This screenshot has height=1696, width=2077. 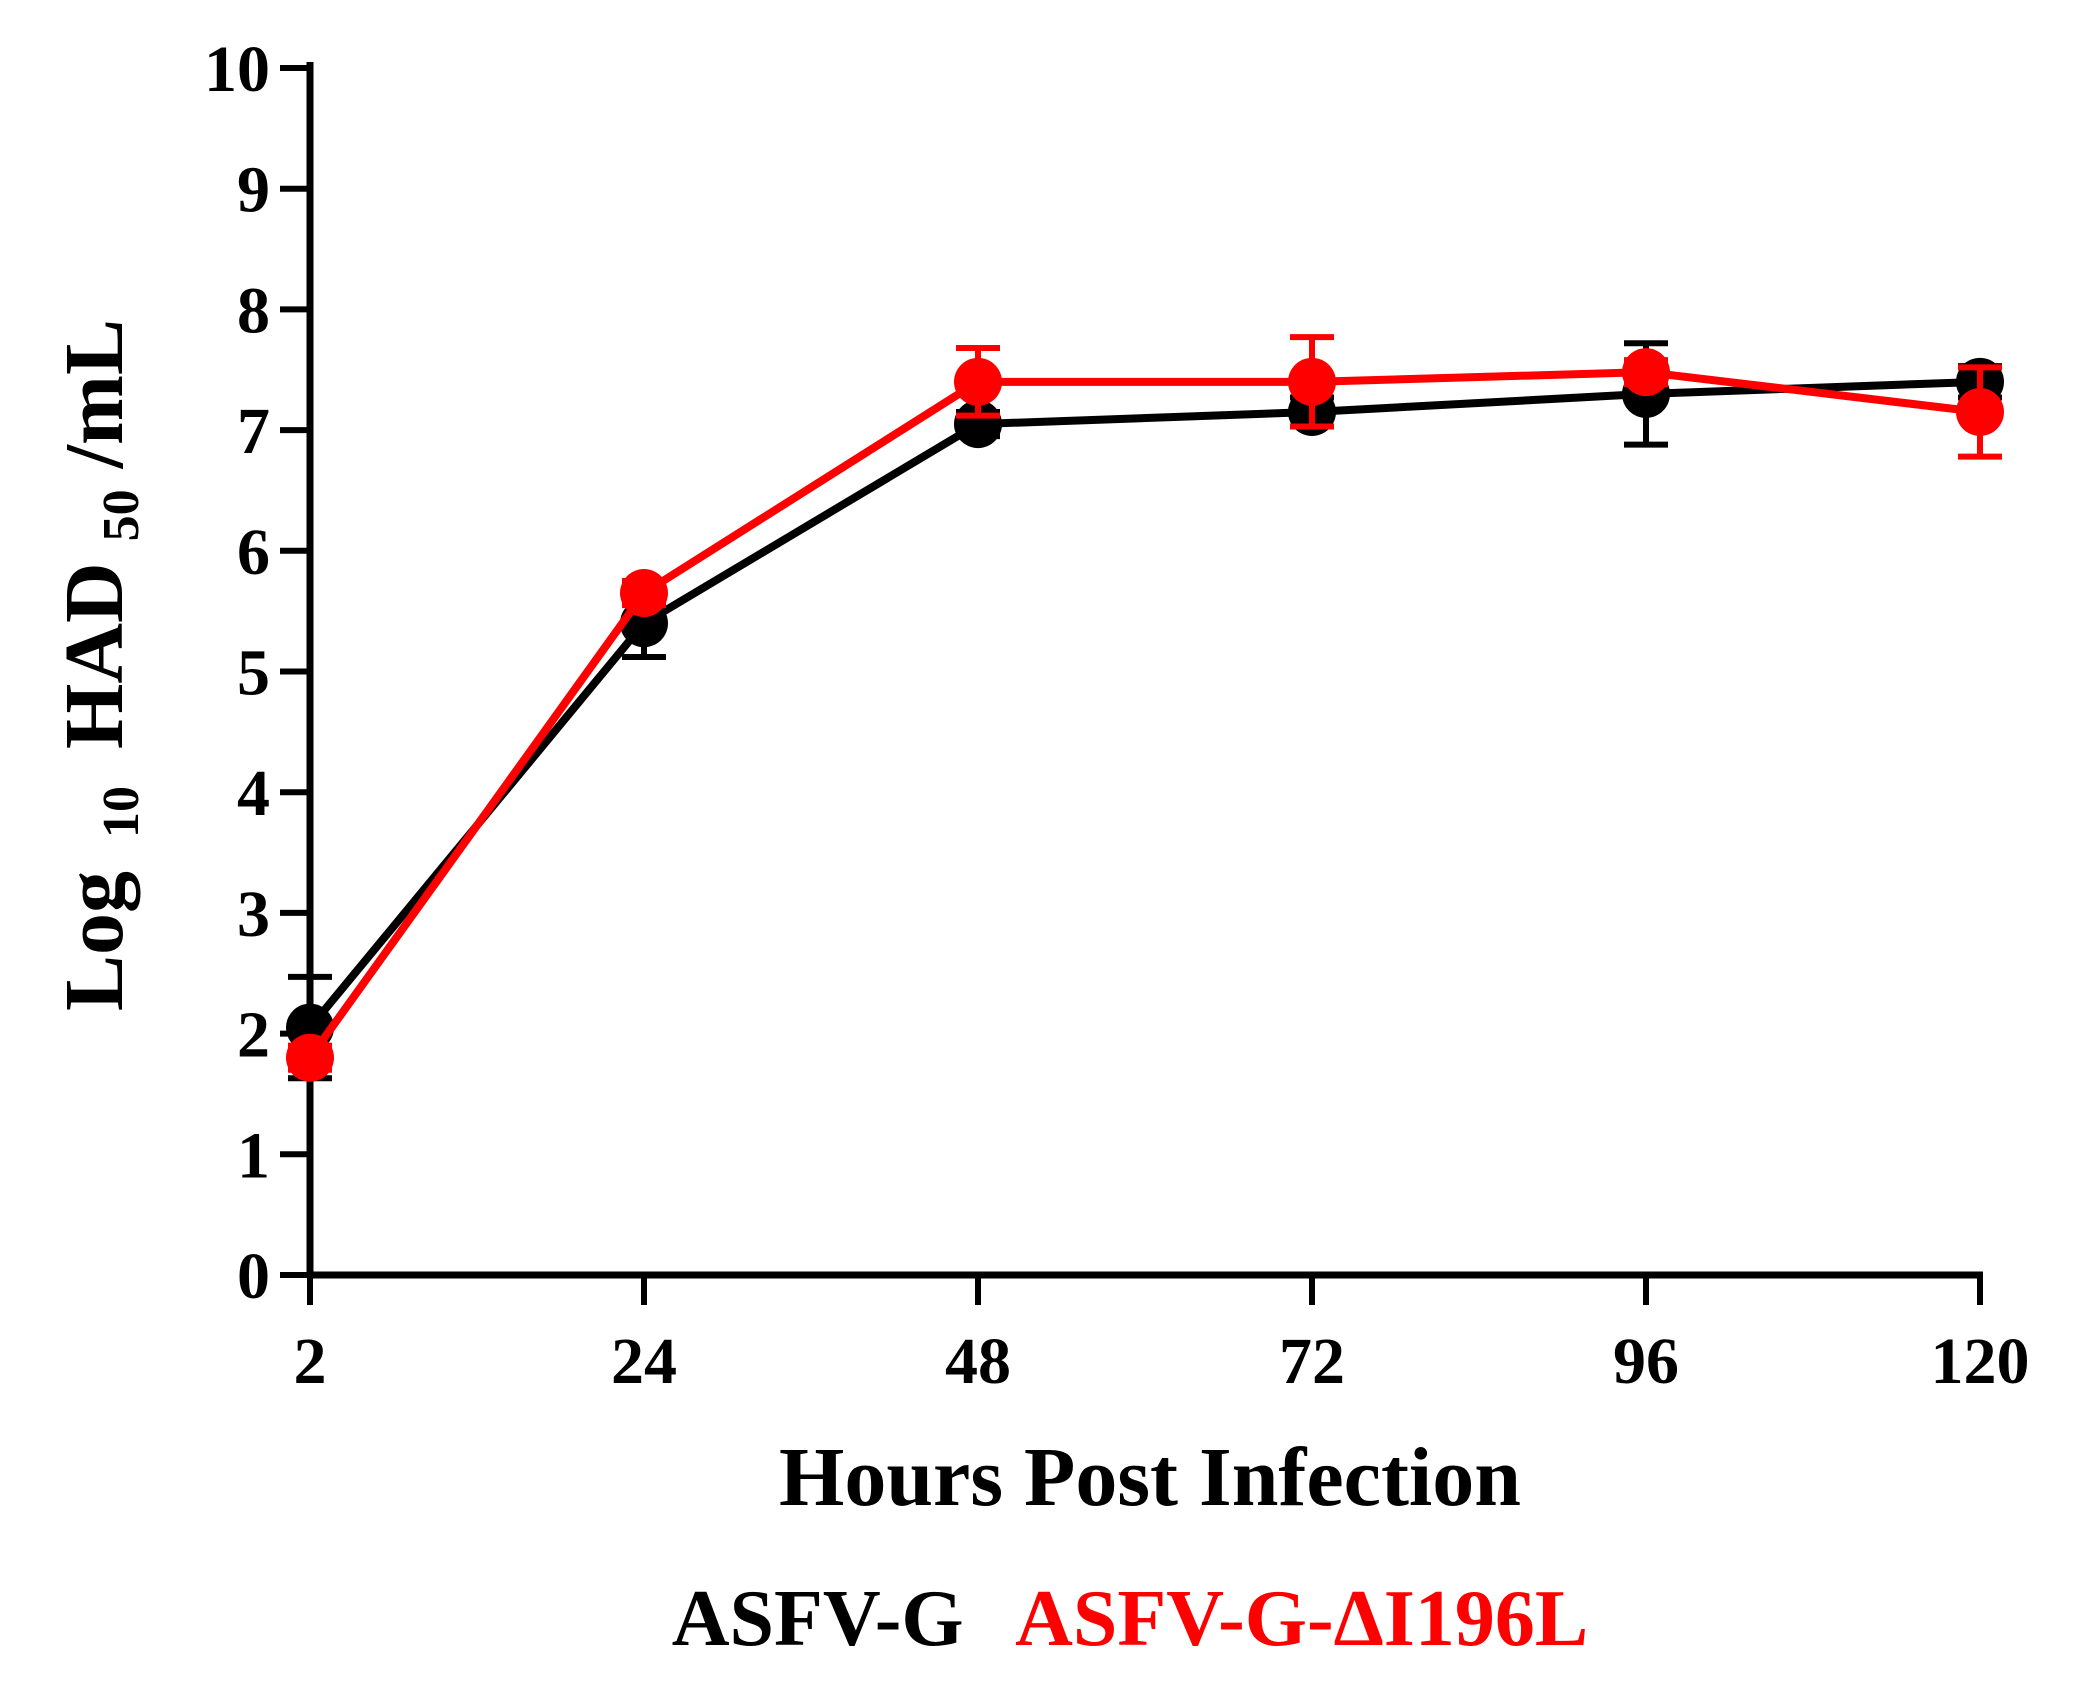 I want to click on x-tick-label: 72, so click(x=1312, y=1361).